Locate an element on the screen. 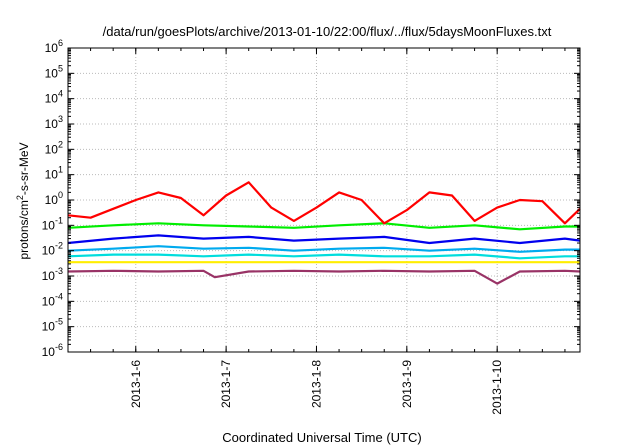 Image resolution: width=640 pixels, height=448 pixels. y-tick-label: 10⁴ is located at coordinates (54, 97).